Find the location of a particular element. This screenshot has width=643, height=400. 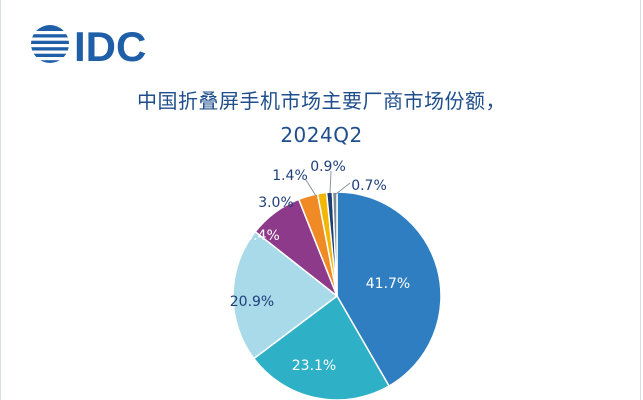

idc-logo: IDC is located at coordinates (88, 44).